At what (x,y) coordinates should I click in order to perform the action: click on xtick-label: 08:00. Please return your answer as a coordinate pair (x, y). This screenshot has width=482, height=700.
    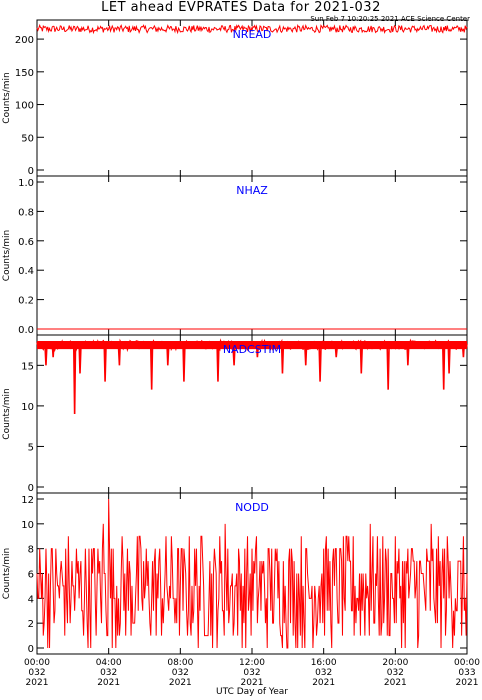
    Looking at the image, I should click on (180, 663).